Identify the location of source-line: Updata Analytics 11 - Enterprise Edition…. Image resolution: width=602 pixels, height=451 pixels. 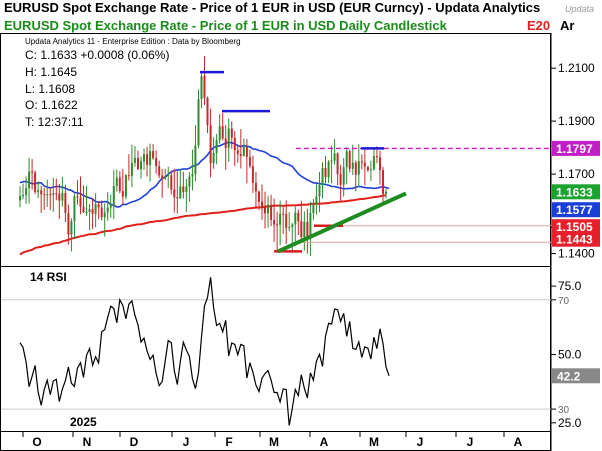
(133, 41).